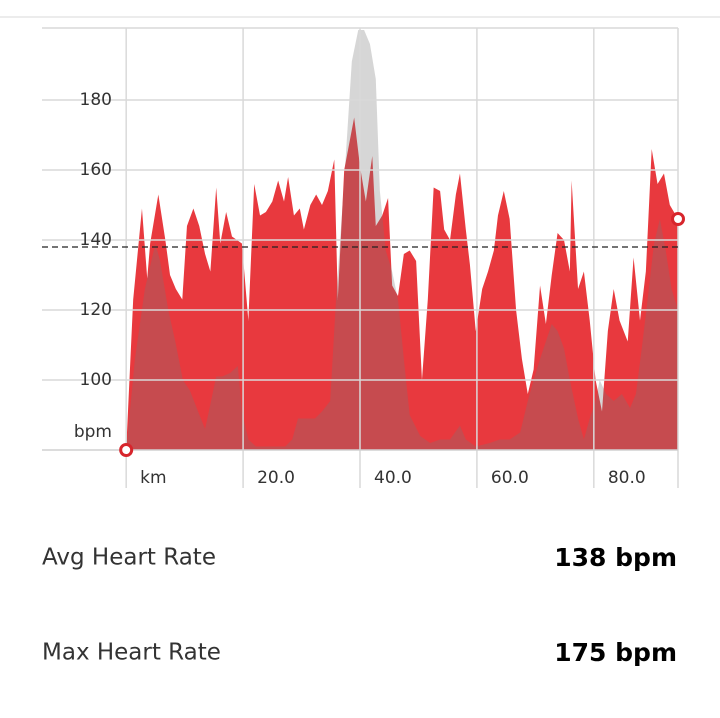 This screenshot has width=720, height=718. I want to click on x-tick-label: 20.0, so click(276, 478).